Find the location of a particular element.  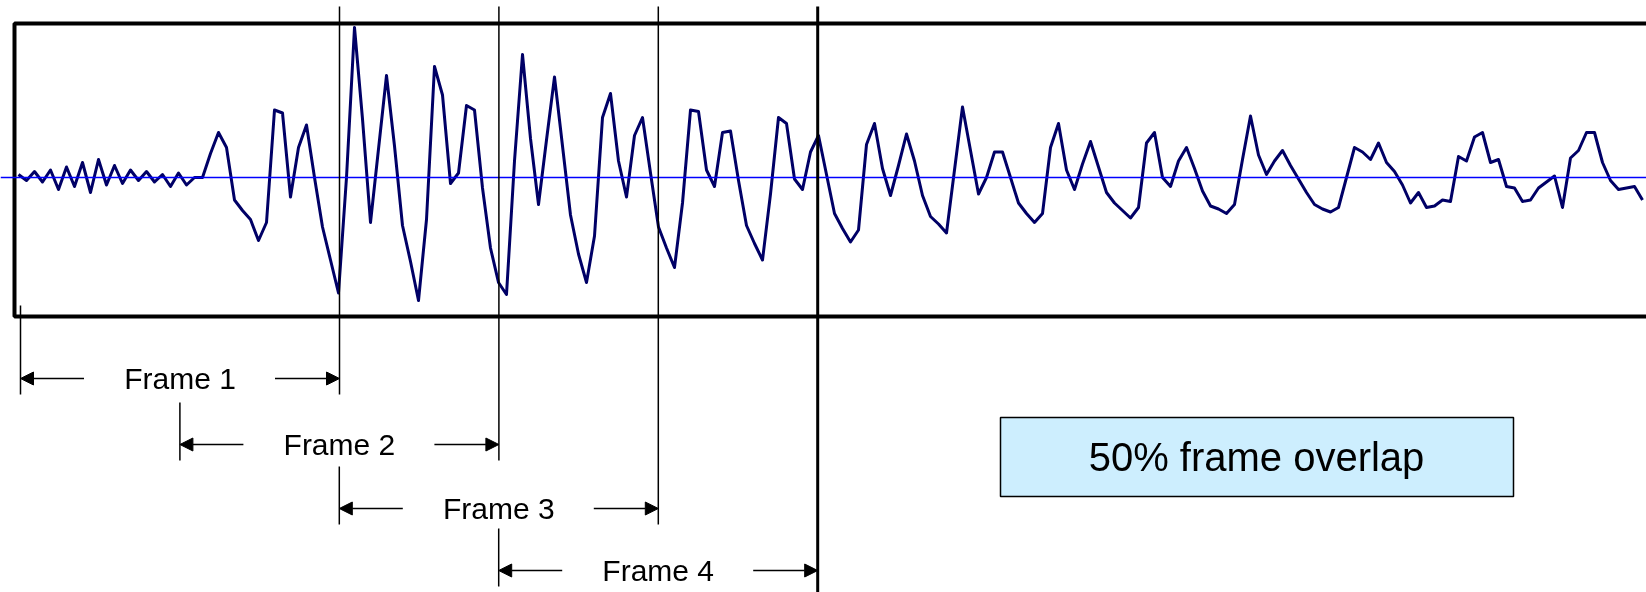

text: 50% frame overlap is located at coordinates (1256, 456).